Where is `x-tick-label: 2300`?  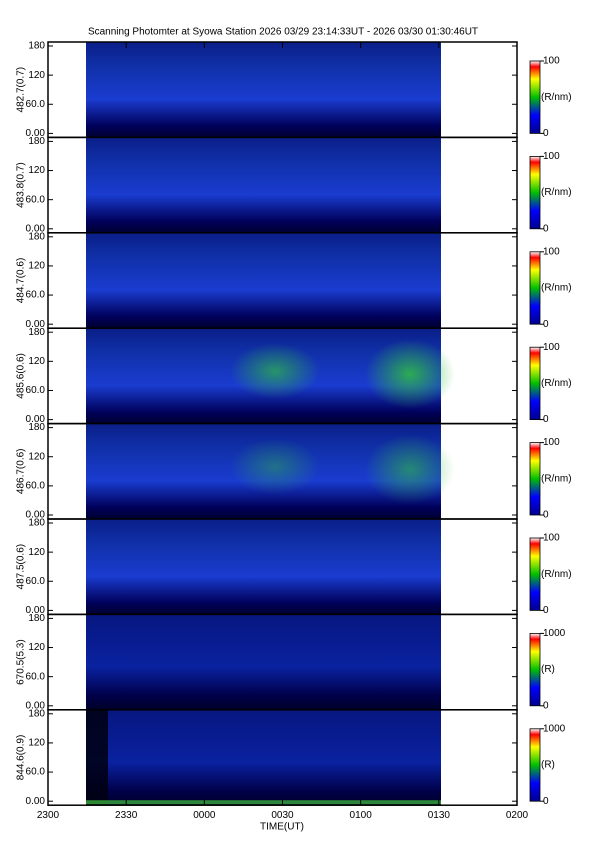 x-tick-label: 2300 is located at coordinates (48, 815).